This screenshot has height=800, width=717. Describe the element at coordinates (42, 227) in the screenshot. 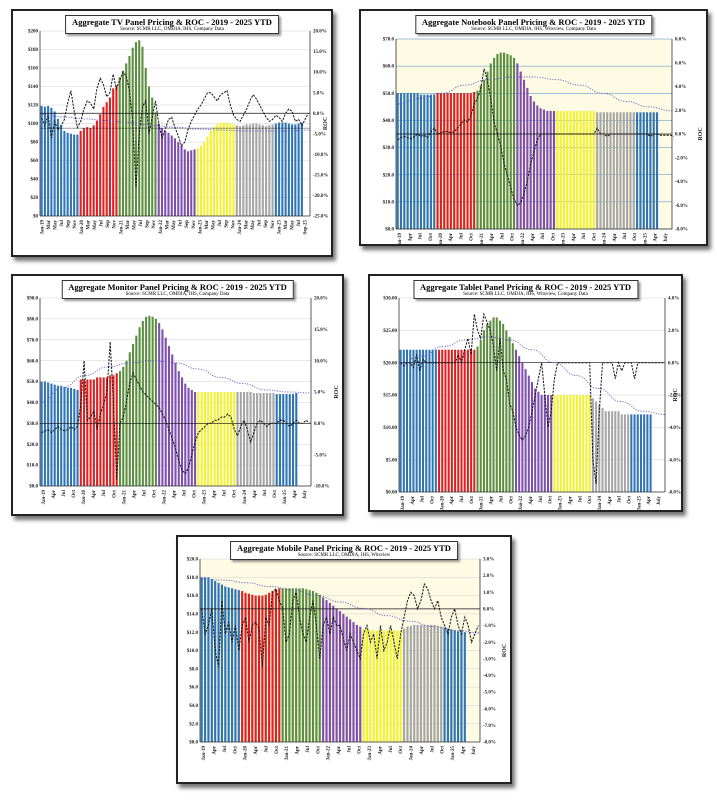

I see `x-axis-tick-label: Jan-19` at that location.